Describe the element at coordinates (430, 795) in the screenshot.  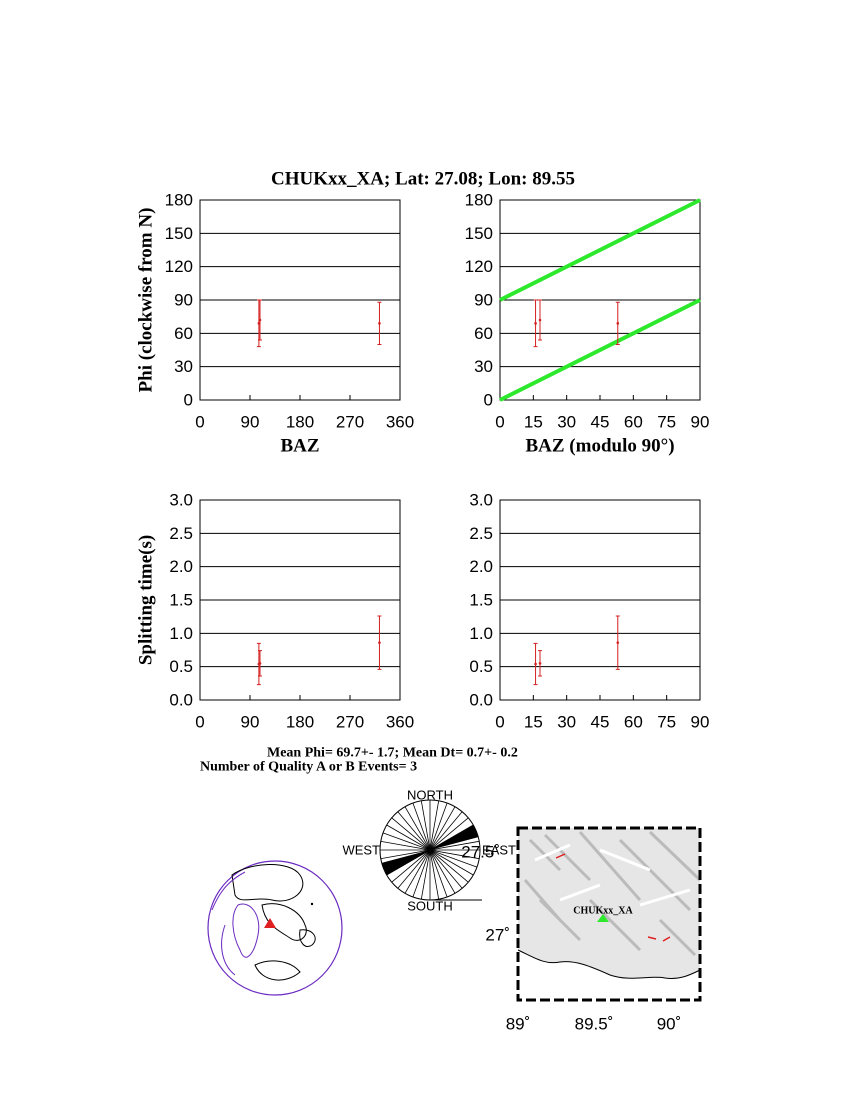
I see `rose-north: NORTH` at that location.